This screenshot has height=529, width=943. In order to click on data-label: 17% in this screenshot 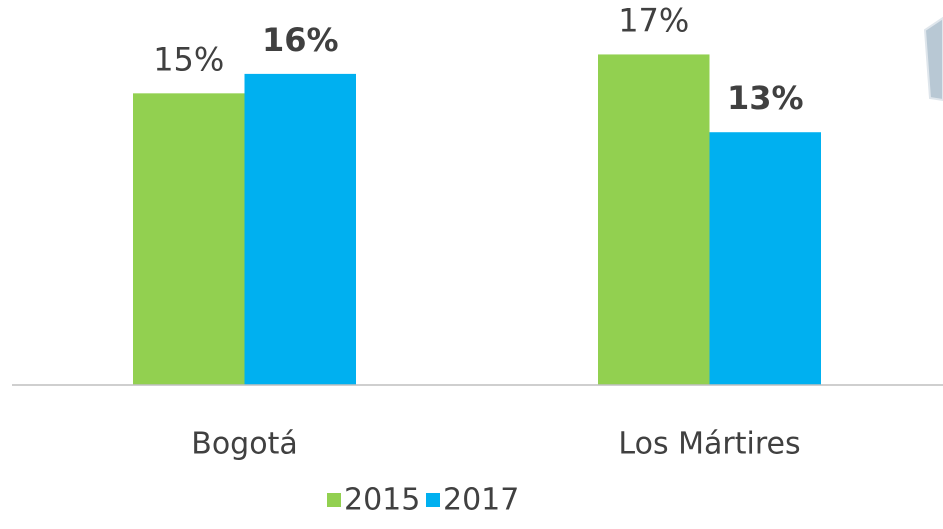, I will do `click(653, 20)`.